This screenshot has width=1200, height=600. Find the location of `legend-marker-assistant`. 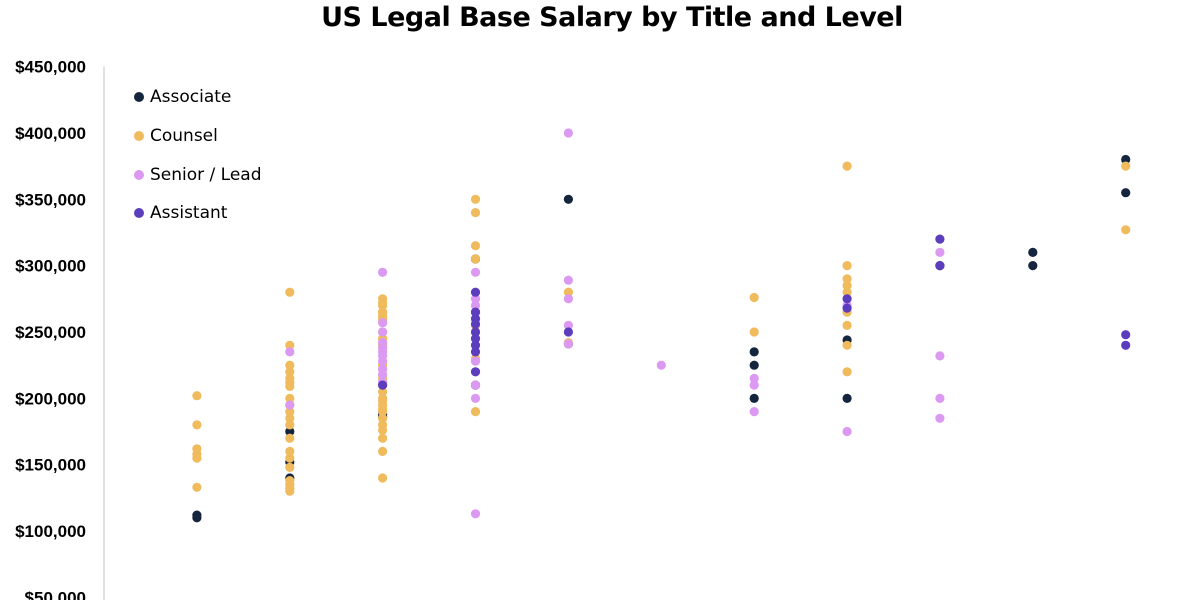

legend-marker-assistant is located at coordinates (139, 213).